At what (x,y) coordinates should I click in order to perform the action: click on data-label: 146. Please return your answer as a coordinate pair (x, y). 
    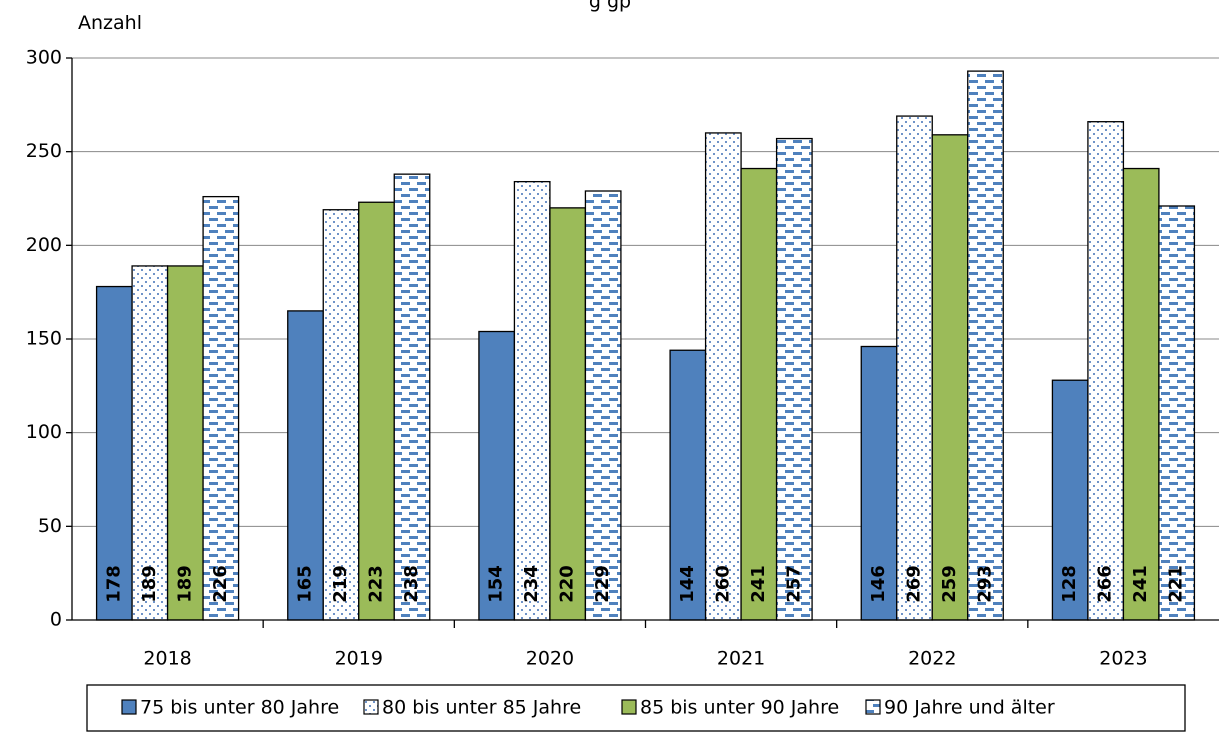
    Looking at the image, I should click on (878, 584).